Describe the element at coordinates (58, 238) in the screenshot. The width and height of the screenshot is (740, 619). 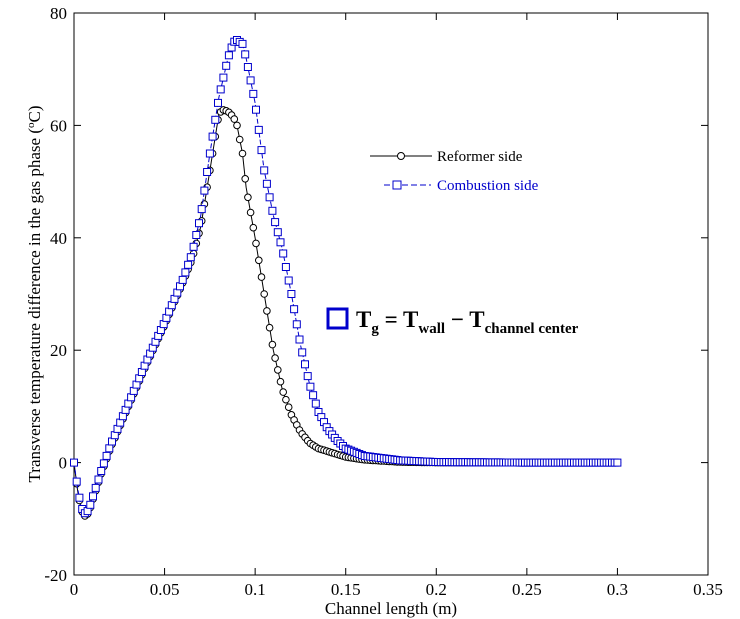
I see `y-tick-label: 40` at that location.